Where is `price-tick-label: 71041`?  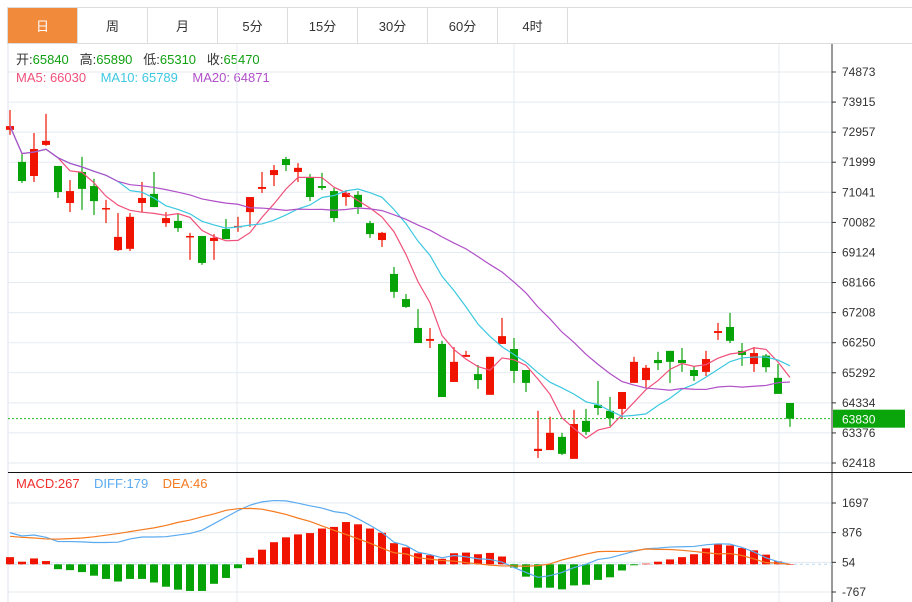 price-tick-label: 71041 is located at coordinates (859, 192).